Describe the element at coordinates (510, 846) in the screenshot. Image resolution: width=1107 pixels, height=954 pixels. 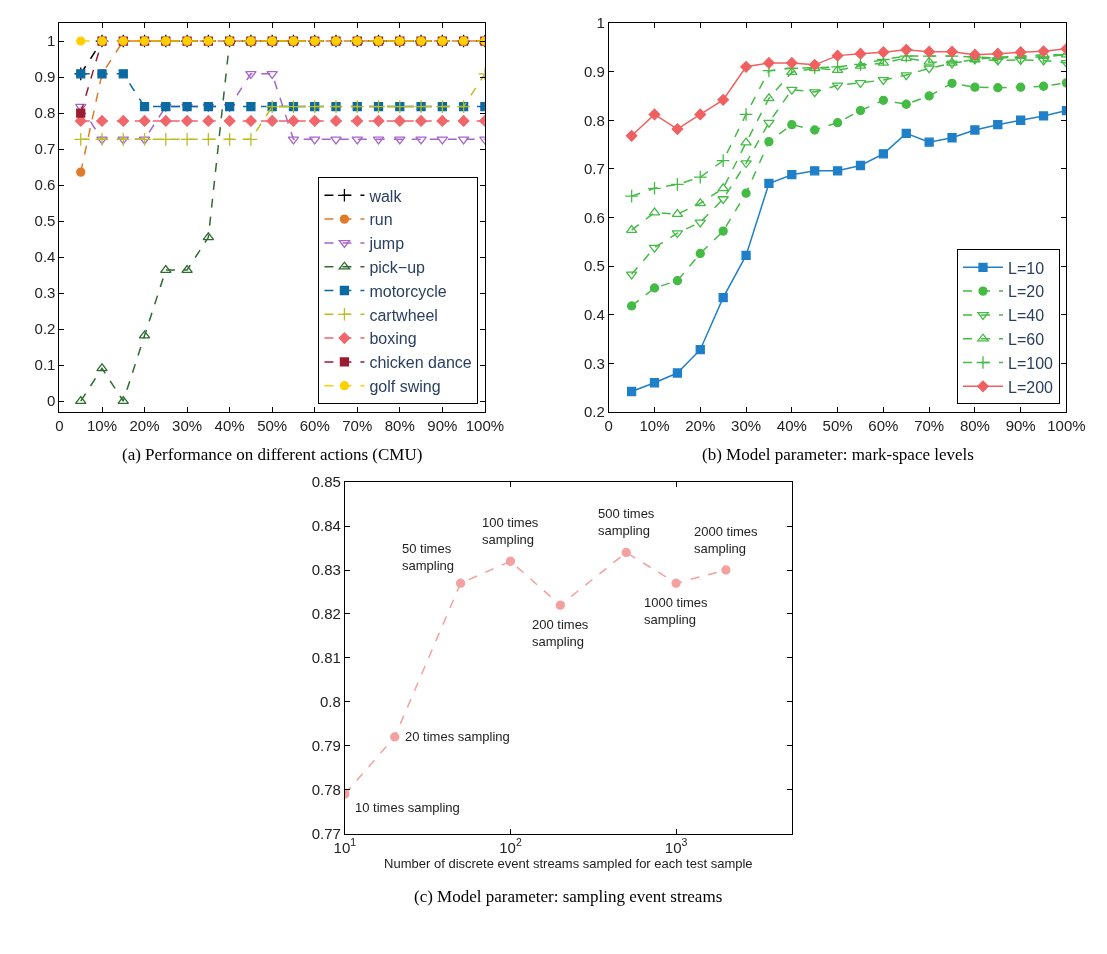
I see `x-tick-label: 10$^{2}$` at that location.